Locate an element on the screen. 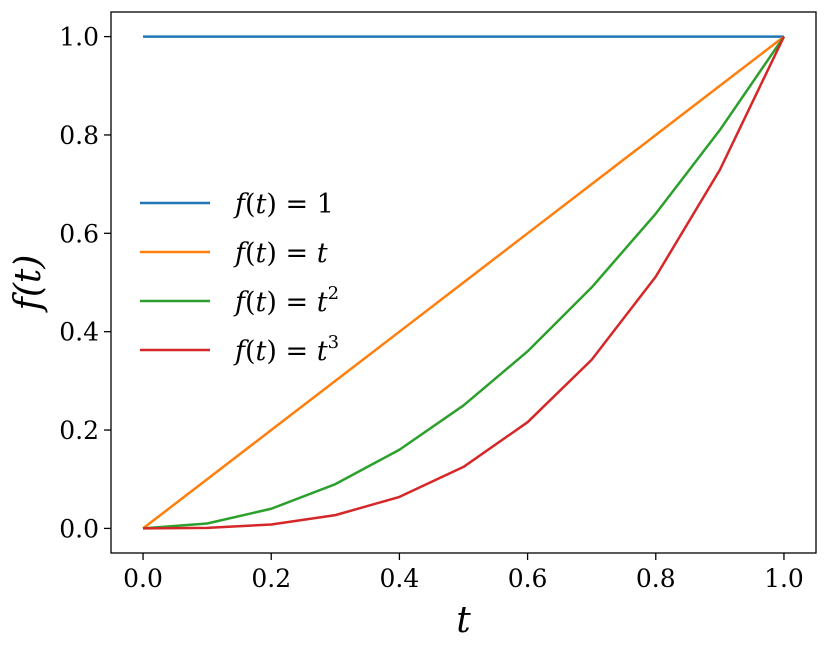  x-tick-label: 0.0 is located at coordinates (143, 578).